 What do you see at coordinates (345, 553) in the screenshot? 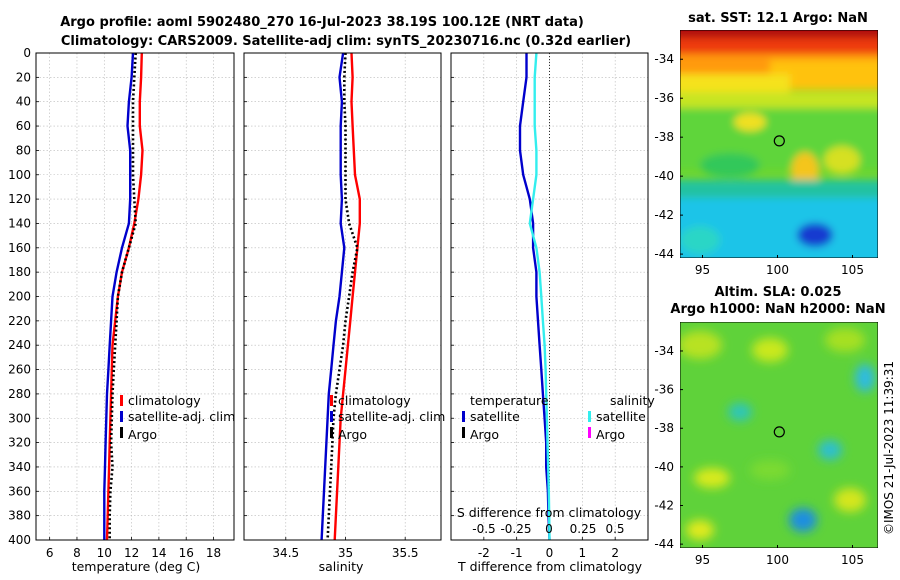
I see `x-tick-label: 35` at bounding box center [345, 553].